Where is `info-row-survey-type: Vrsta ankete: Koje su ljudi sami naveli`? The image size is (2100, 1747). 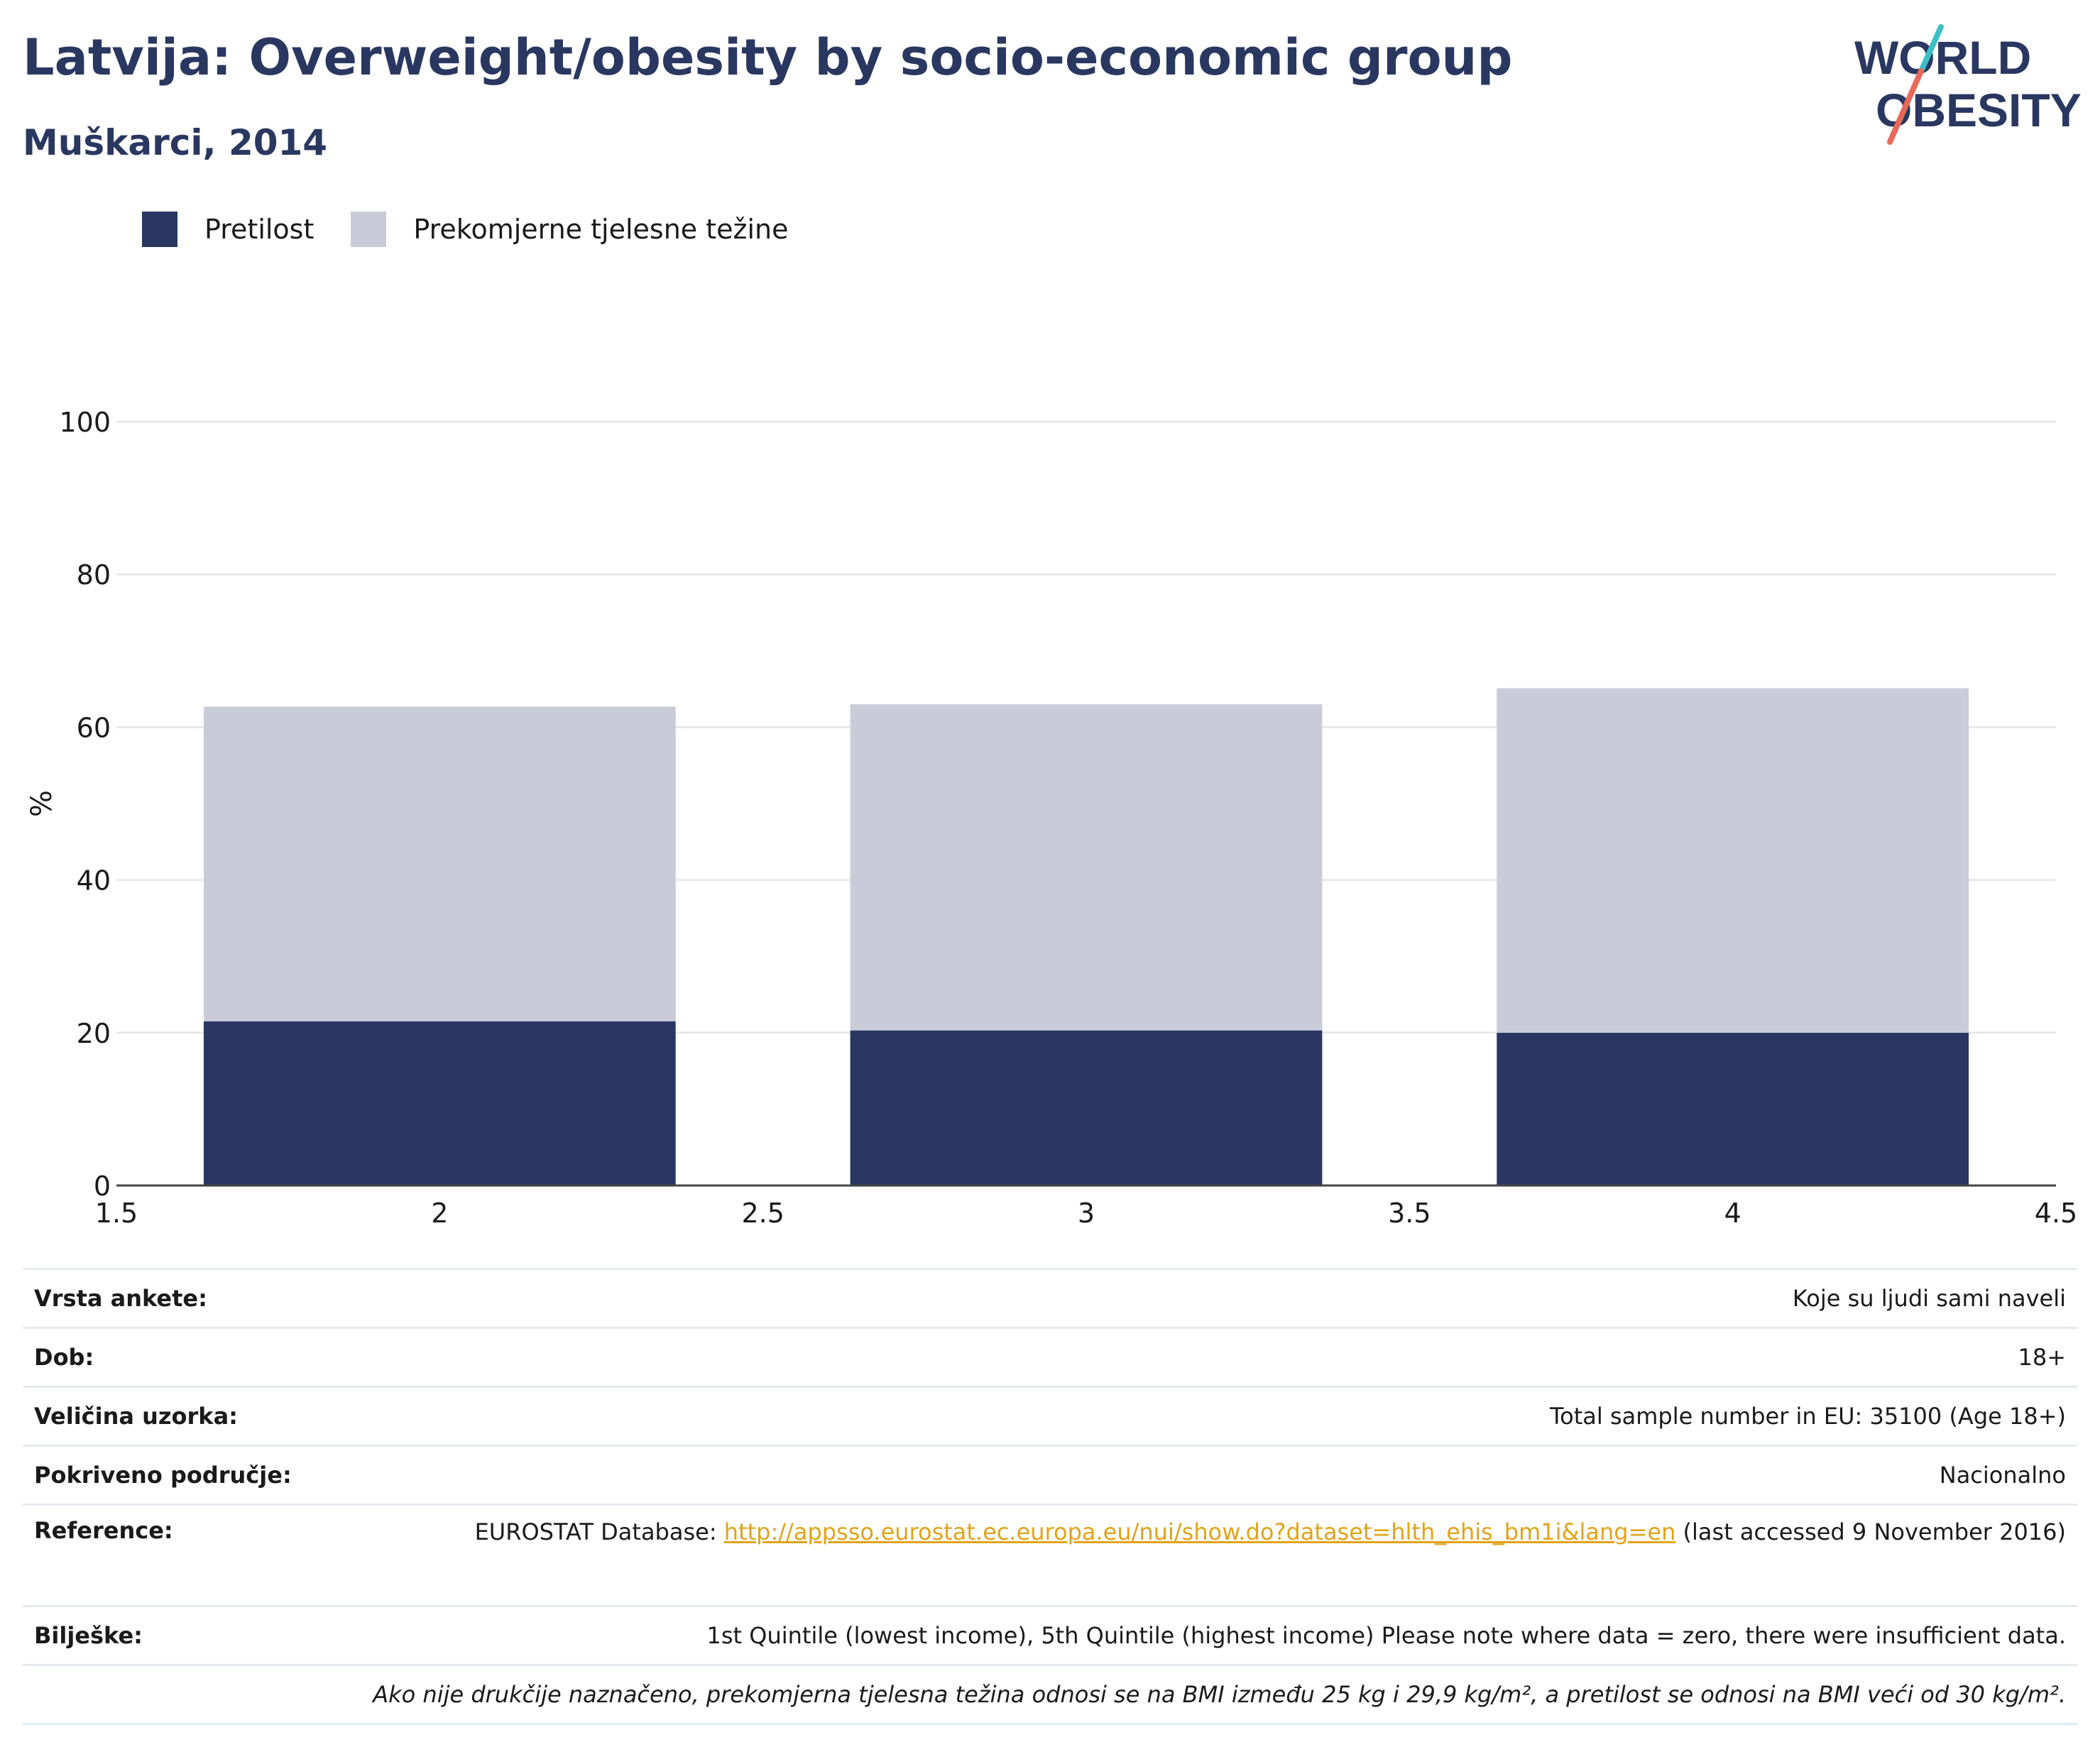 info-row-survey-type: Vrsta ankete: Koje su ljudi sami naveli is located at coordinates (1050, 1298).